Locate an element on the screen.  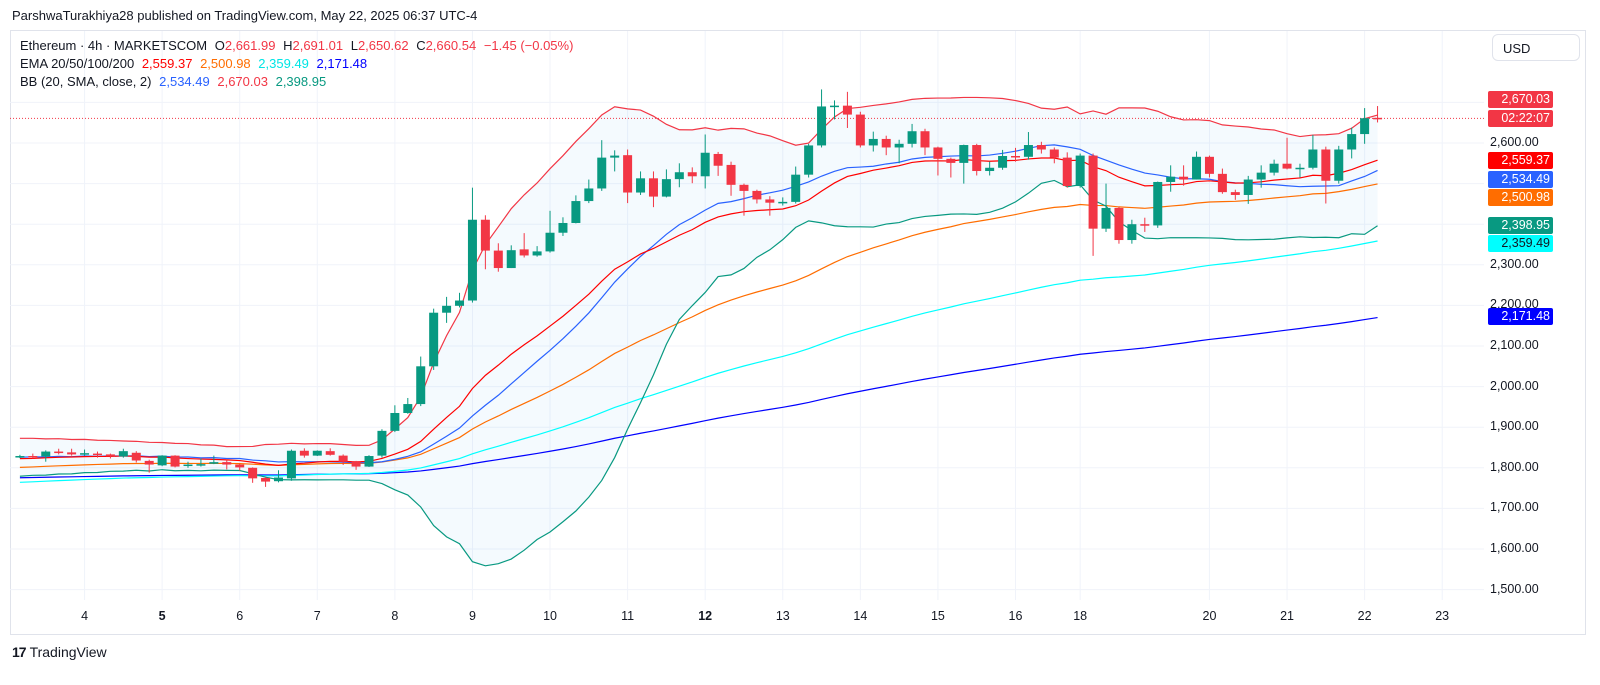
ema-label: EMA 20/50/100/200 is located at coordinates (77, 63).